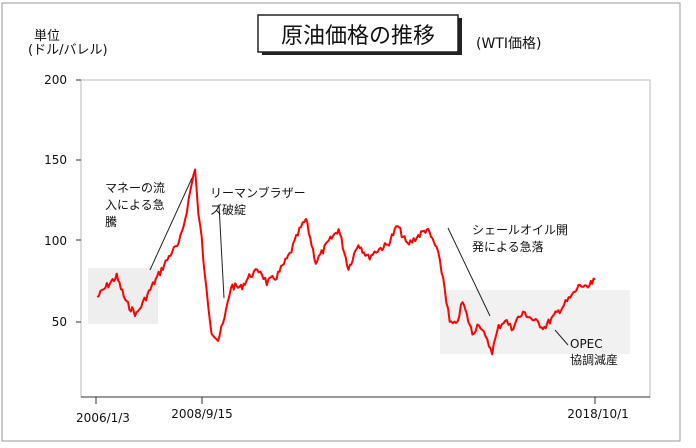  What do you see at coordinates (135, 204) in the screenshot?
I see `annotation-line: 入による急` at bounding box center [135, 204].